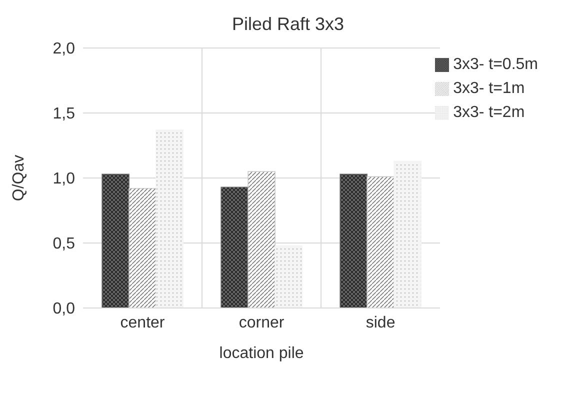  What do you see at coordinates (261, 323) in the screenshot?
I see `x-tick-label: corner` at bounding box center [261, 323].